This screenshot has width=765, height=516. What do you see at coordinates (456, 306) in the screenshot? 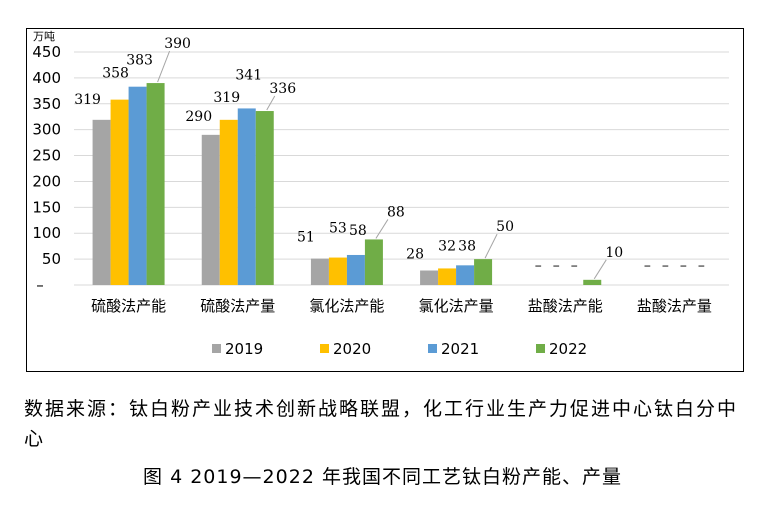
I see `x-category-label: 氯化法产量` at bounding box center [456, 306].